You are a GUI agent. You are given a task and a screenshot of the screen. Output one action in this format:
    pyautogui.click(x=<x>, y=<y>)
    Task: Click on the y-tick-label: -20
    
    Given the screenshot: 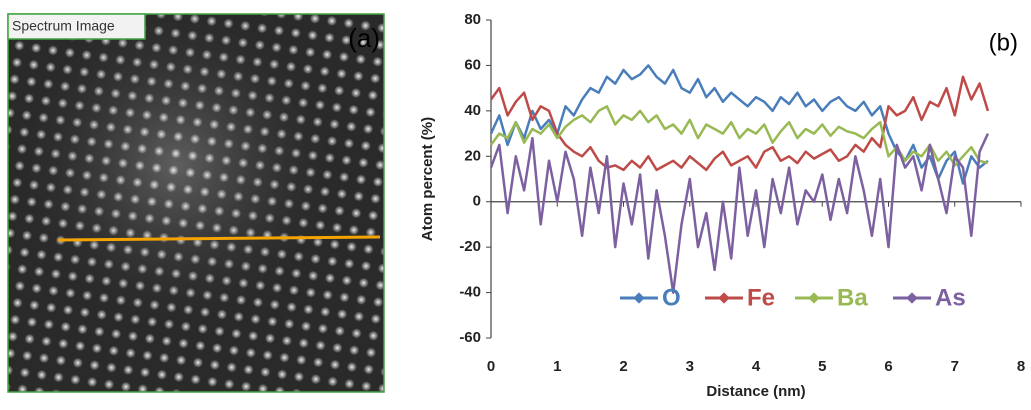 What is the action you would take?
    pyautogui.click(x=470, y=246)
    